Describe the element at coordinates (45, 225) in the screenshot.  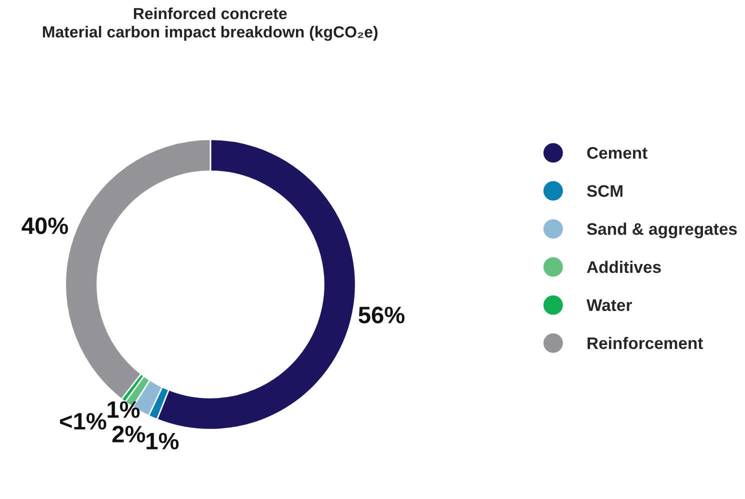
I see `data-label: 40%` at that location.